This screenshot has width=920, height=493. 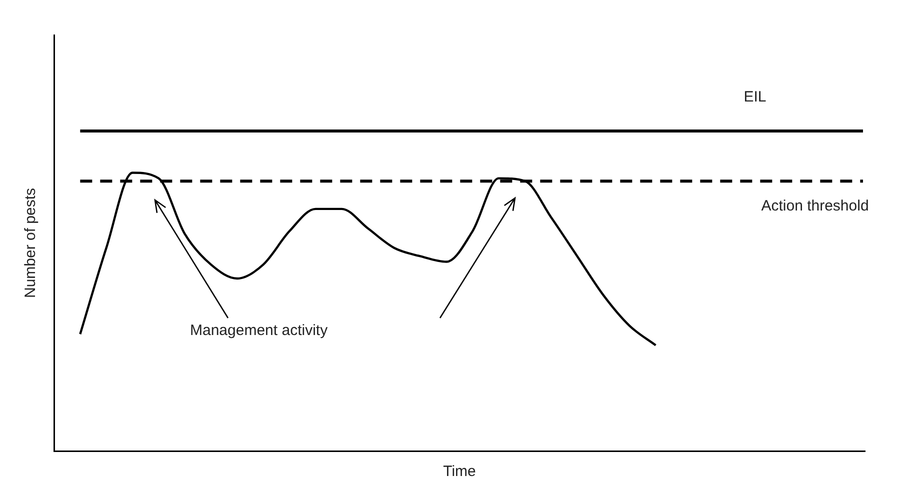 I want to click on x-axis-title: Time, so click(x=459, y=471).